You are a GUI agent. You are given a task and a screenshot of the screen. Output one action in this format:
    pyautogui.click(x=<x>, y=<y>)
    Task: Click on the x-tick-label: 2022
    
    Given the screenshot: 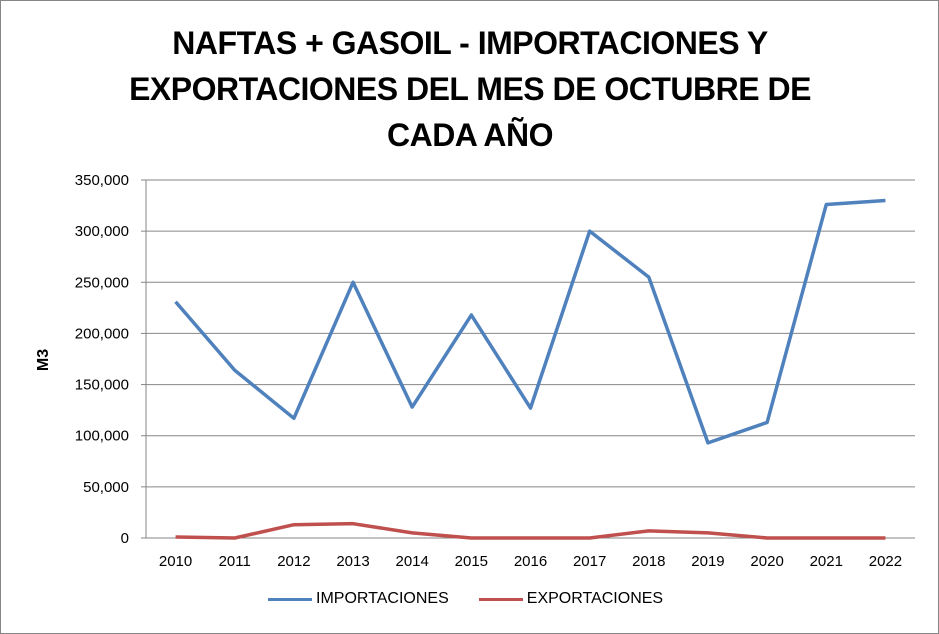 What is the action you would take?
    pyautogui.click(x=885, y=561)
    